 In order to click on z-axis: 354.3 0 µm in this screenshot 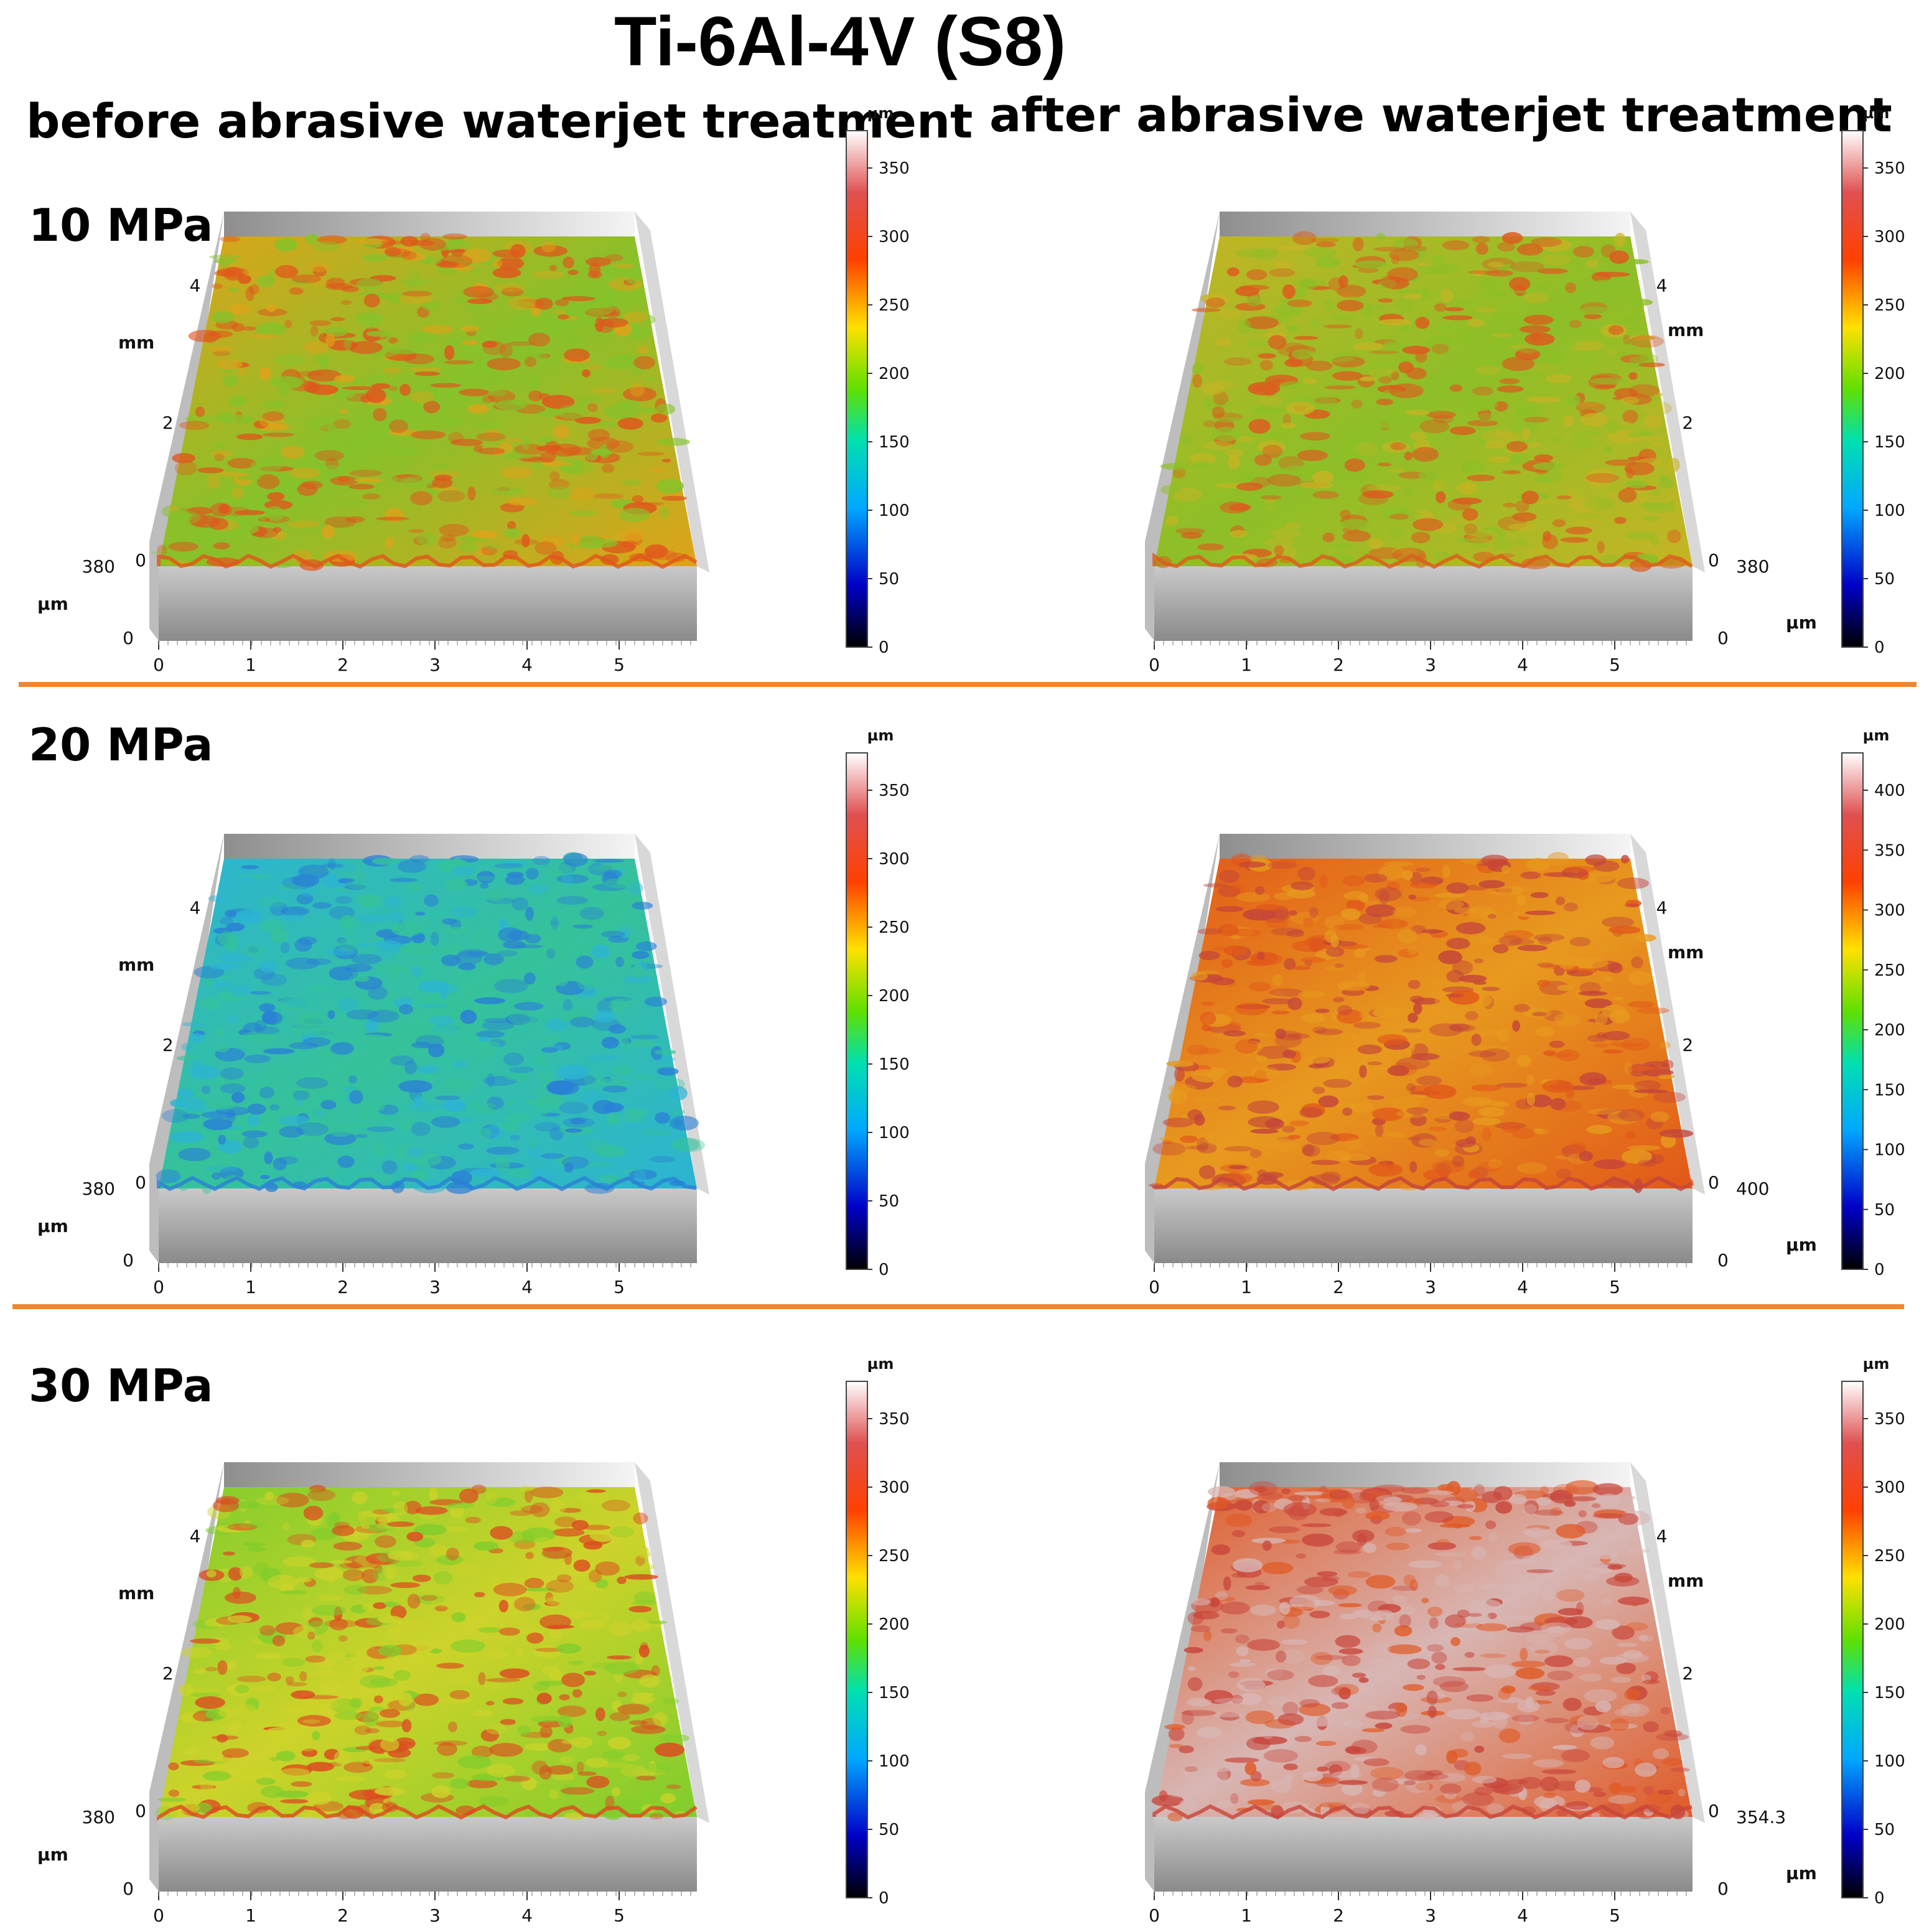, I will do `click(1767, 1853)`.